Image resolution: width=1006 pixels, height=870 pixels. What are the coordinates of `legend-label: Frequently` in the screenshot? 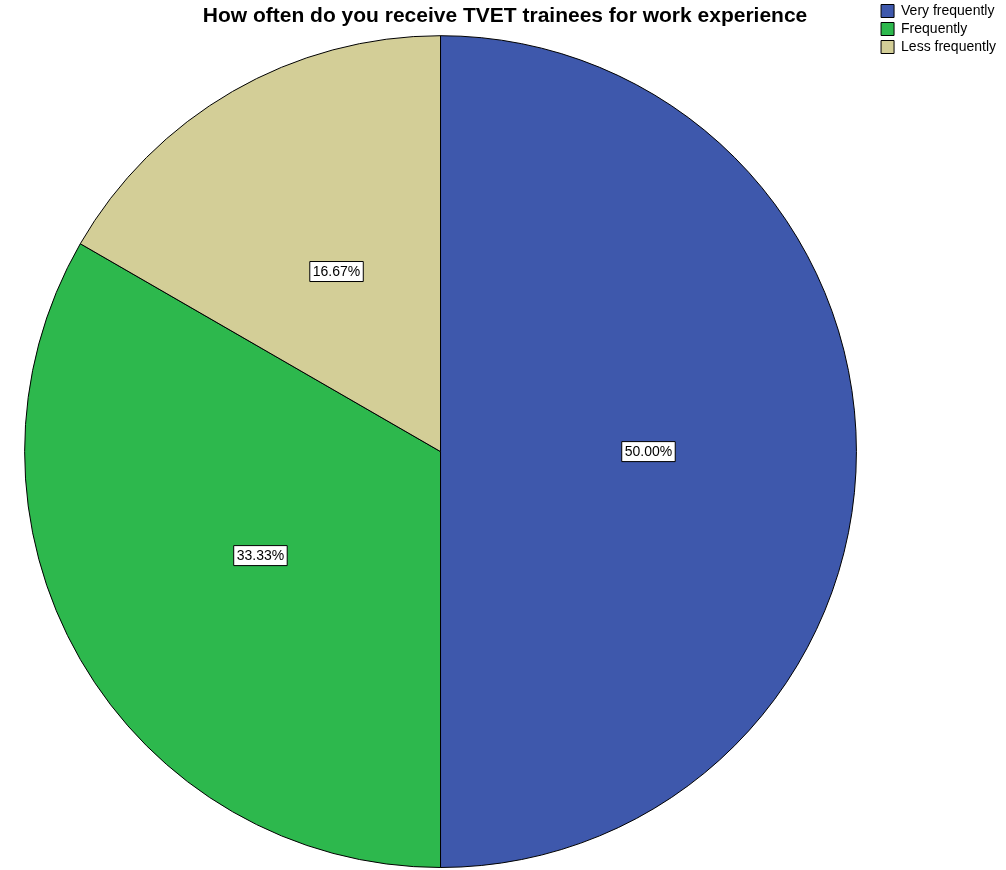 It's located at (934, 27).